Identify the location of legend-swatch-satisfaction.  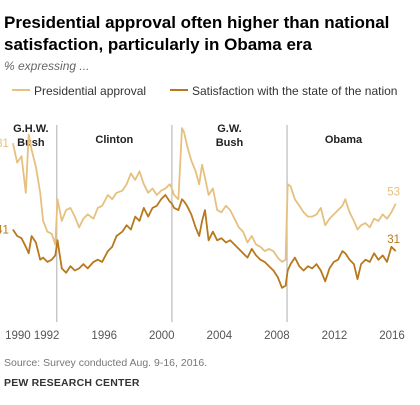
(179, 89).